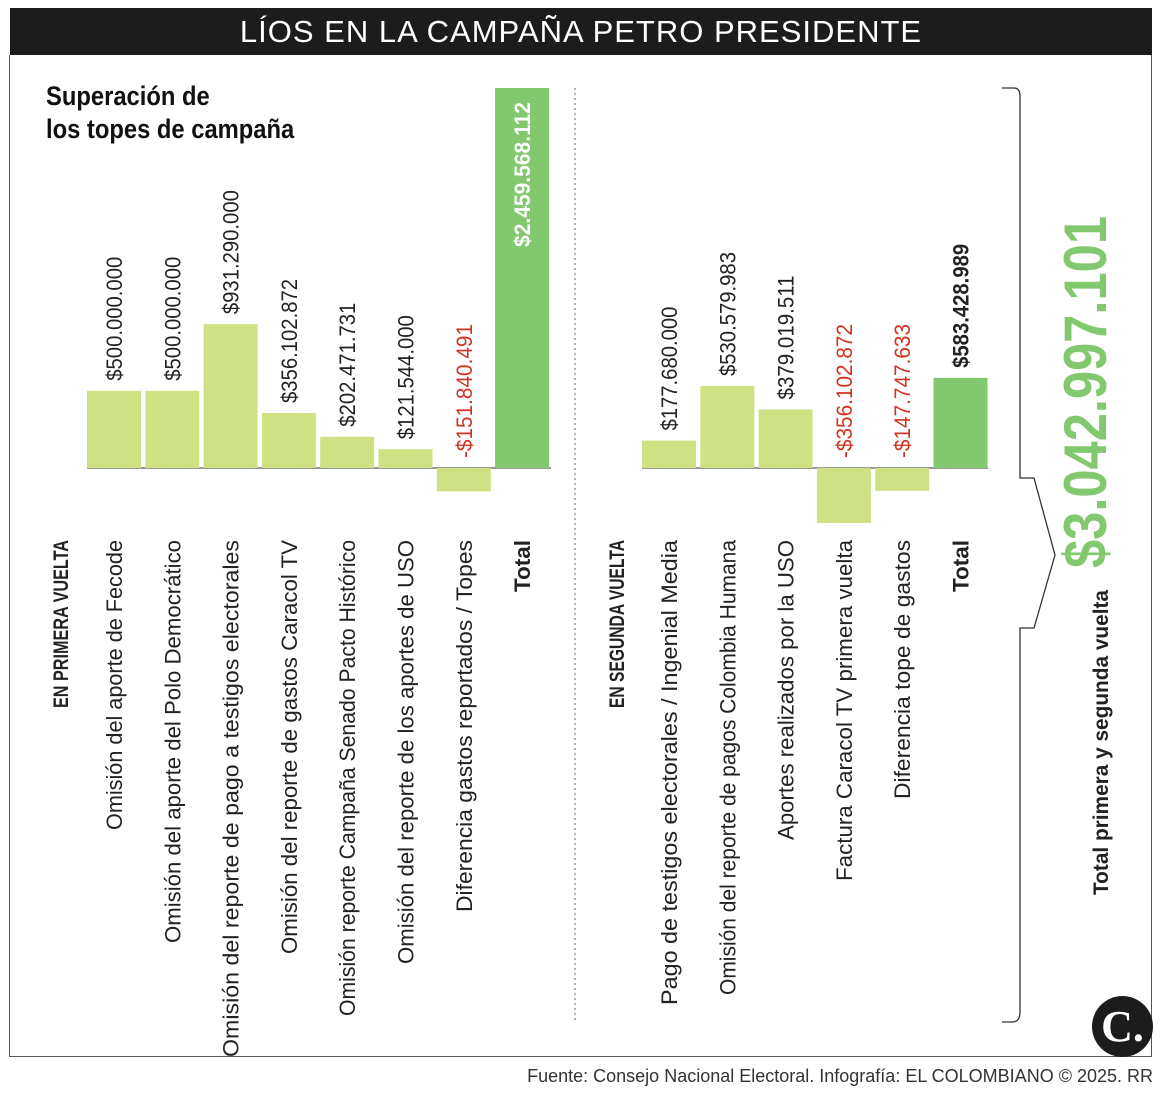  I want to click on category-label-2-6: Total, so click(961, 566).